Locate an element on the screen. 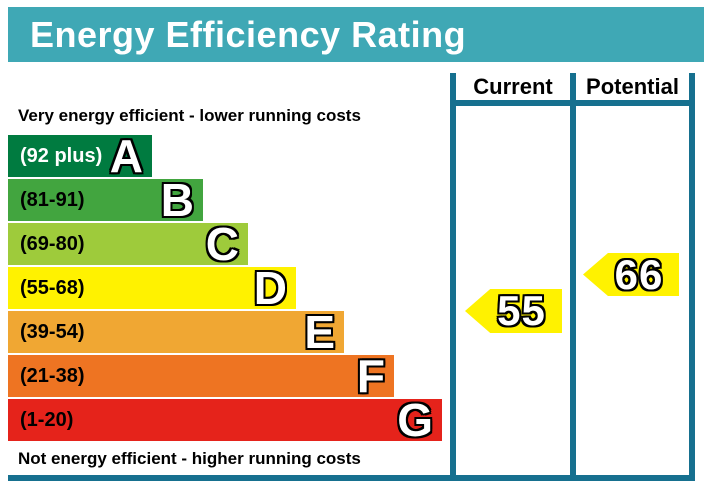 The image size is (704, 492). band-e-letter: E is located at coordinates (319, 332).